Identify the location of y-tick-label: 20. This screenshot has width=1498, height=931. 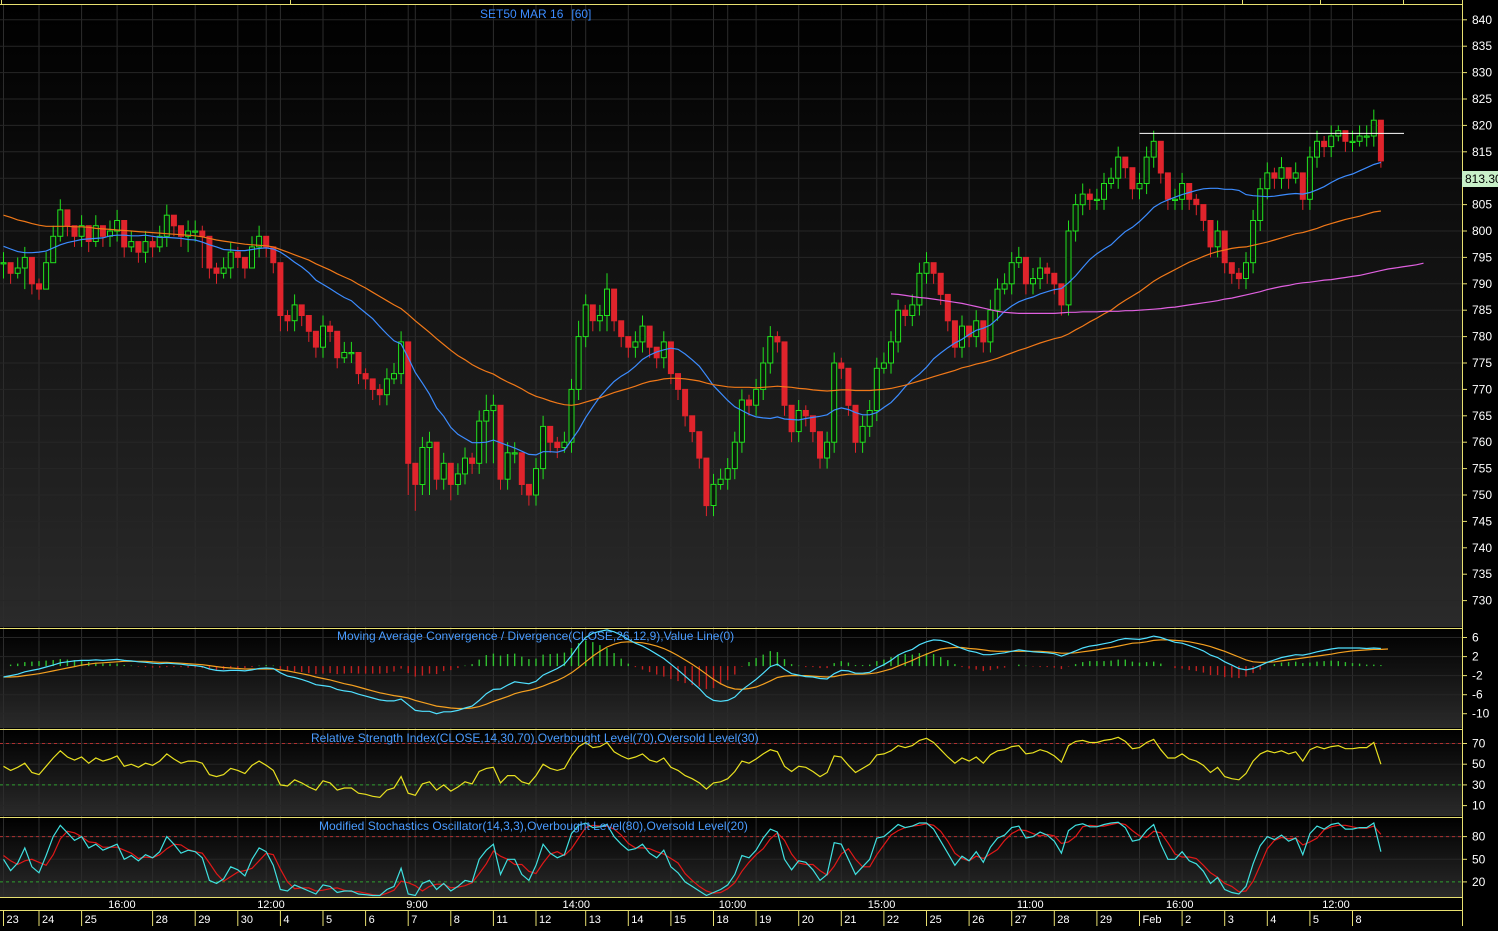
(1479, 882).